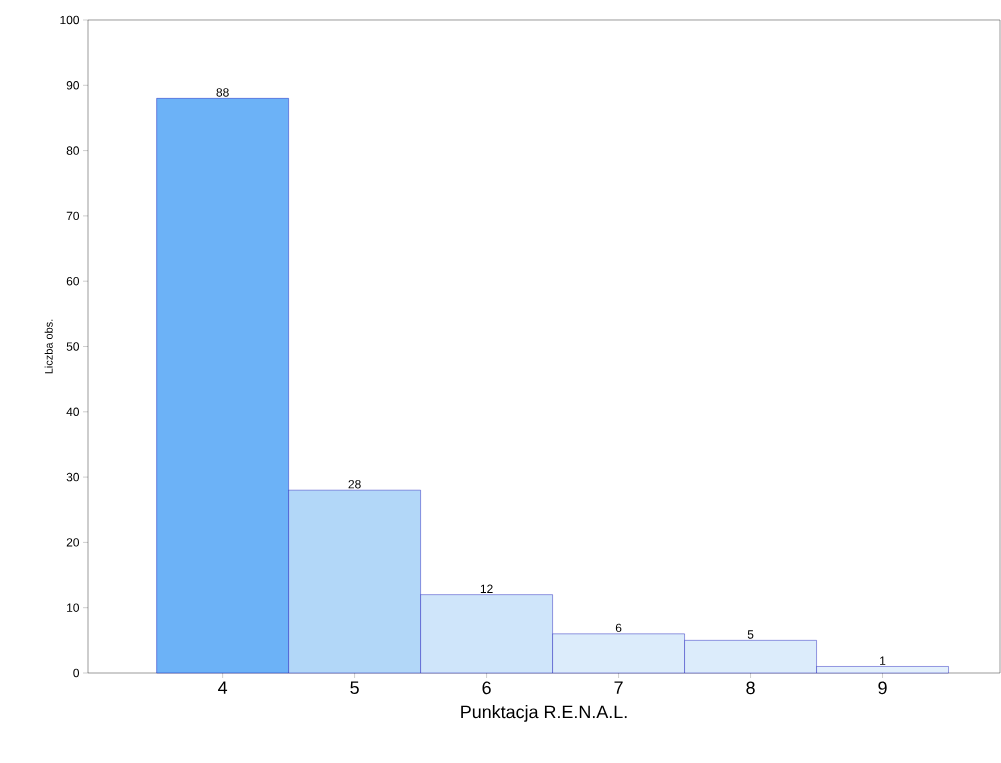 The width and height of the screenshot is (1001, 763). I want to click on y-tick-label: 100, so click(70, 20).